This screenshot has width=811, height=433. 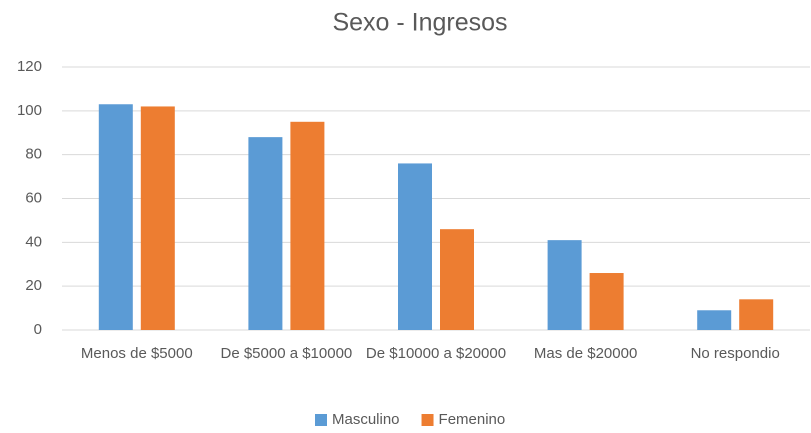 I want to click on x-tick-label-box: No respondio, so click(x=735, y=353).